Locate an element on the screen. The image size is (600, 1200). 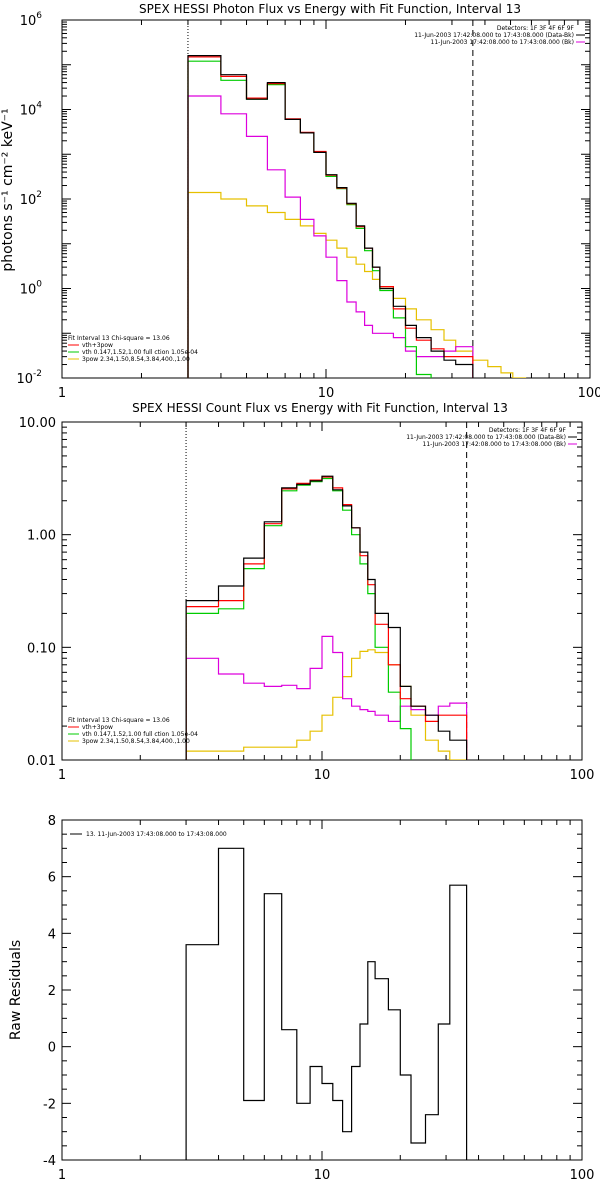
y-tick-label: 0.10 is located at coordinates (41, 648).